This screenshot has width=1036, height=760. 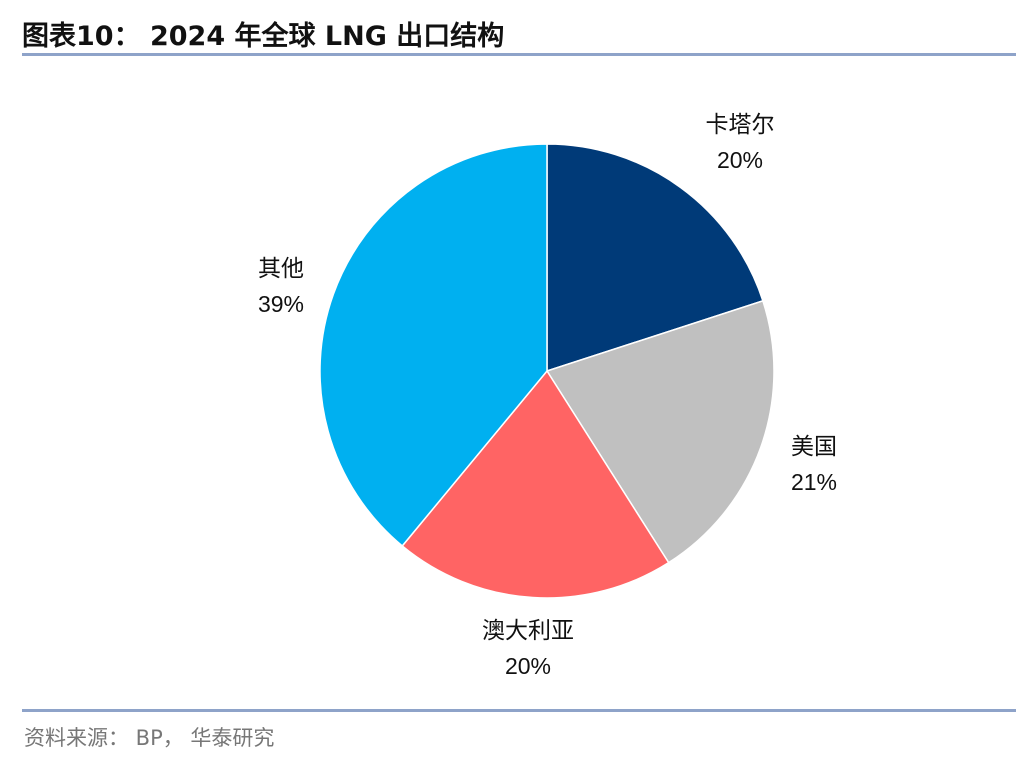 I want to click on chart-title: 图表10： 2024 年全球 LNG 出口结构, so click(x=263, y=36).